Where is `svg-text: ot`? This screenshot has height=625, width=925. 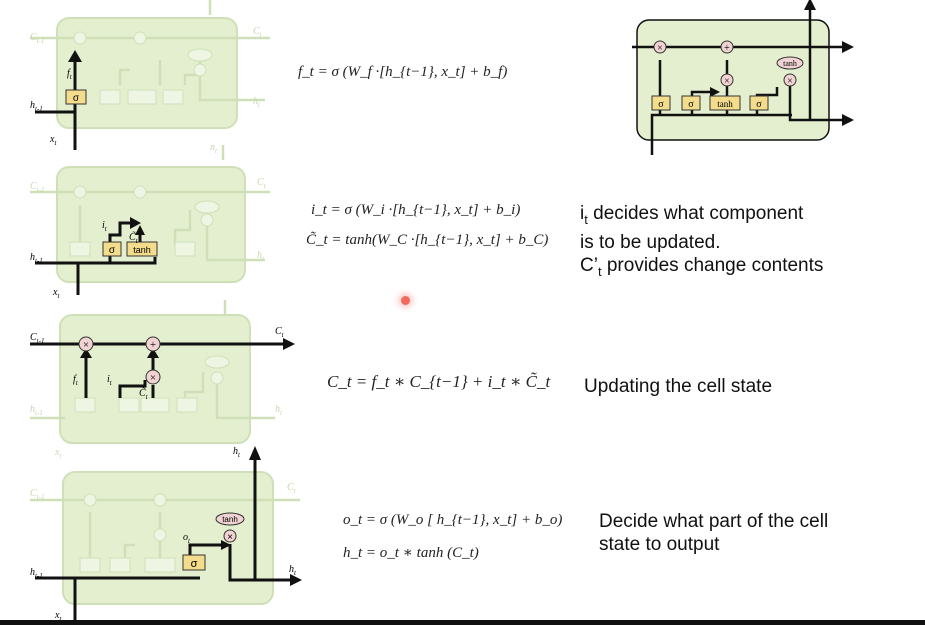
svg-text: ot is located at coordinates (187, 538).